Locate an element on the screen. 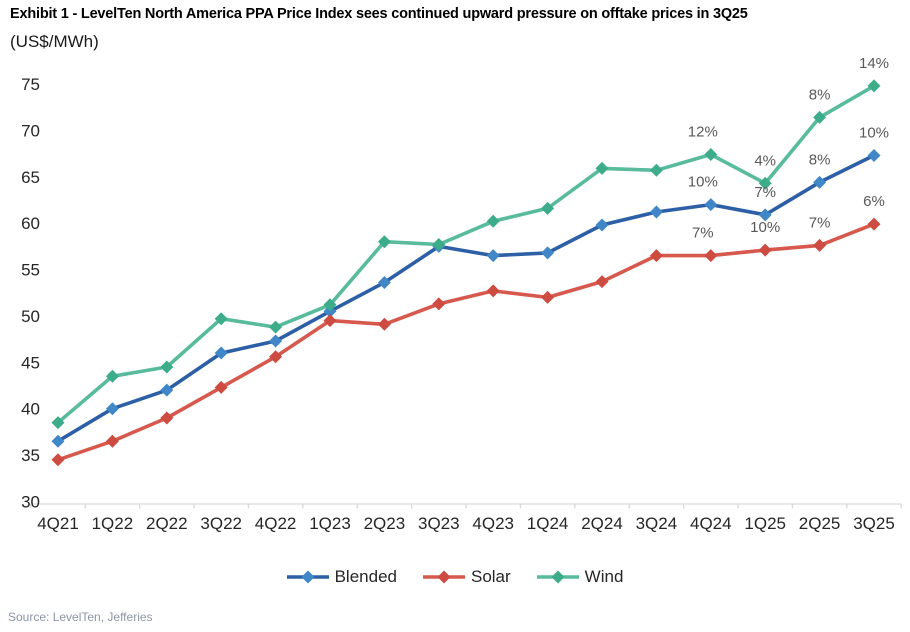 This screenshot has height=632, width=910. y-axis-tick-label: 45 is located at coordinates (30, 362).